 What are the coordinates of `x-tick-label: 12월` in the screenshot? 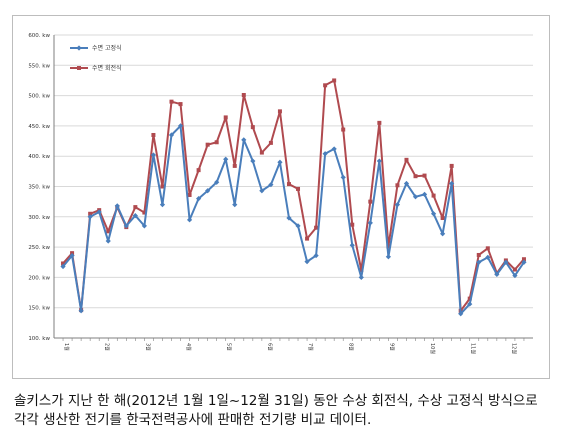 It's located at (513, 348).